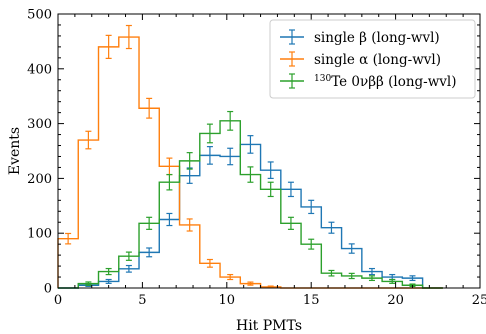  Describe the element at coordinates (385, 82) in the screenshot. I see `legend-label: 130Te 0νββ (long-wvl)` at that location.